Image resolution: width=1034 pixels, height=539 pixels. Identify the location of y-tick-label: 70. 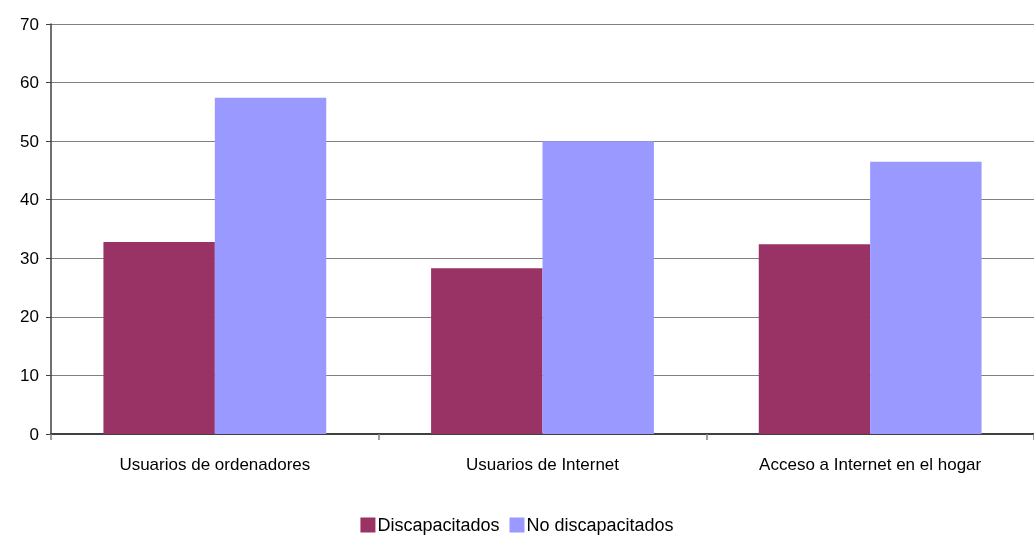
(29, 24).